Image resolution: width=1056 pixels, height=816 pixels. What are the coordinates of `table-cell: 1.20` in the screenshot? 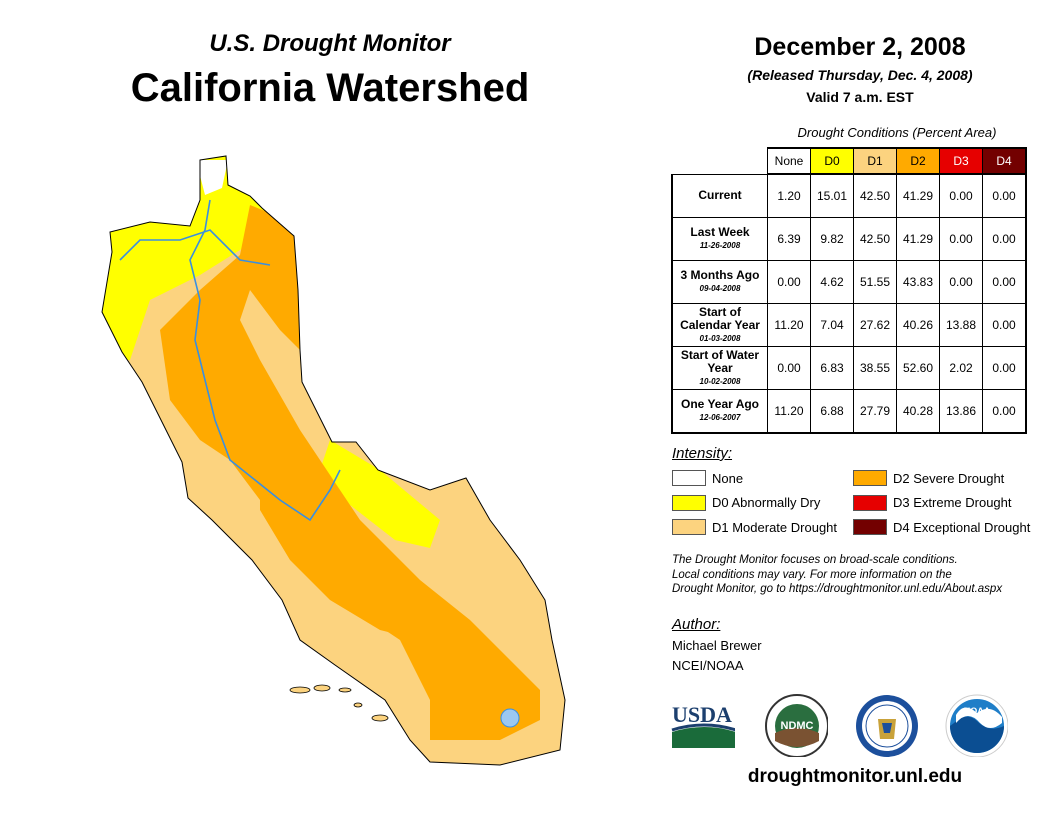 It's located at (789, 195).